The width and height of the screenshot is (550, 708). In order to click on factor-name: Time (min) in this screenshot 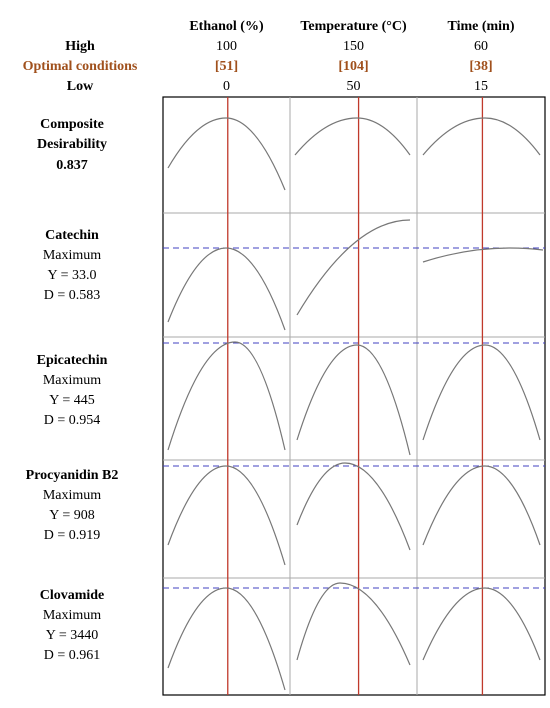, I will do `click(480, 26)`.